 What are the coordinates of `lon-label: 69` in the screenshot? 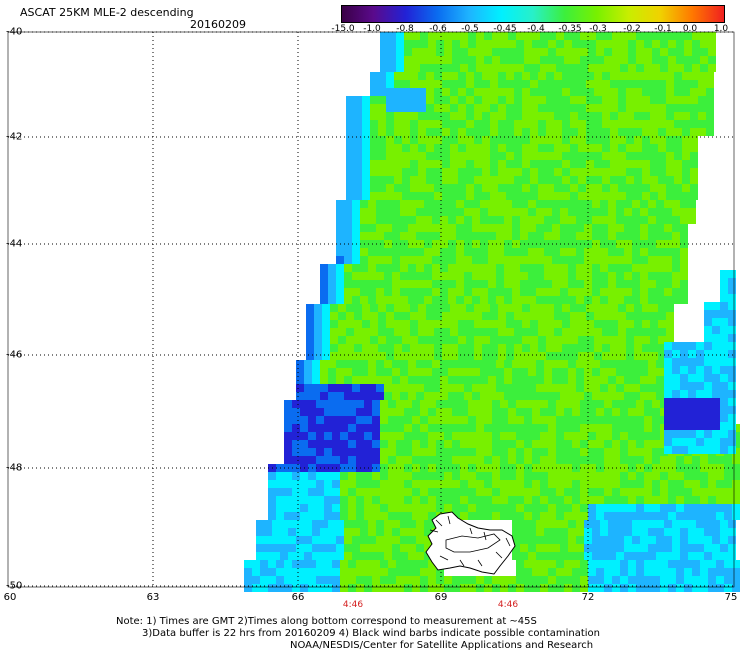 It's located at (441, 597).